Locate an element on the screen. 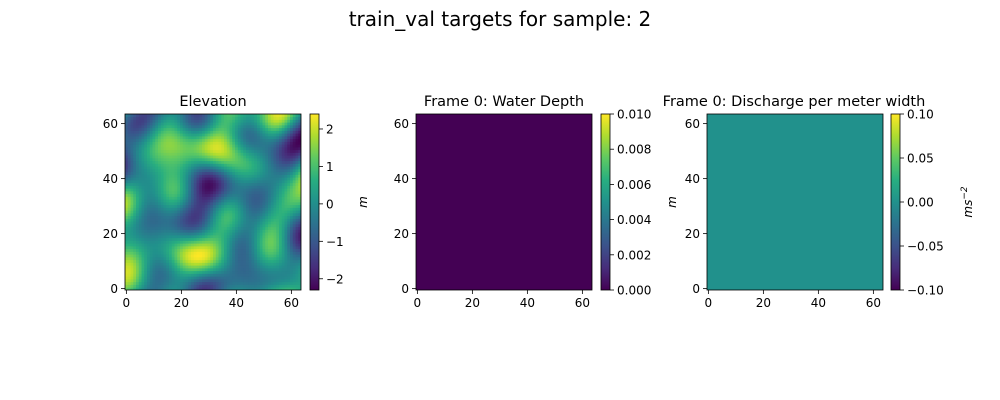  water-depth-colorbar-tick-label: 0.008 is located at coordinates (634, 150).